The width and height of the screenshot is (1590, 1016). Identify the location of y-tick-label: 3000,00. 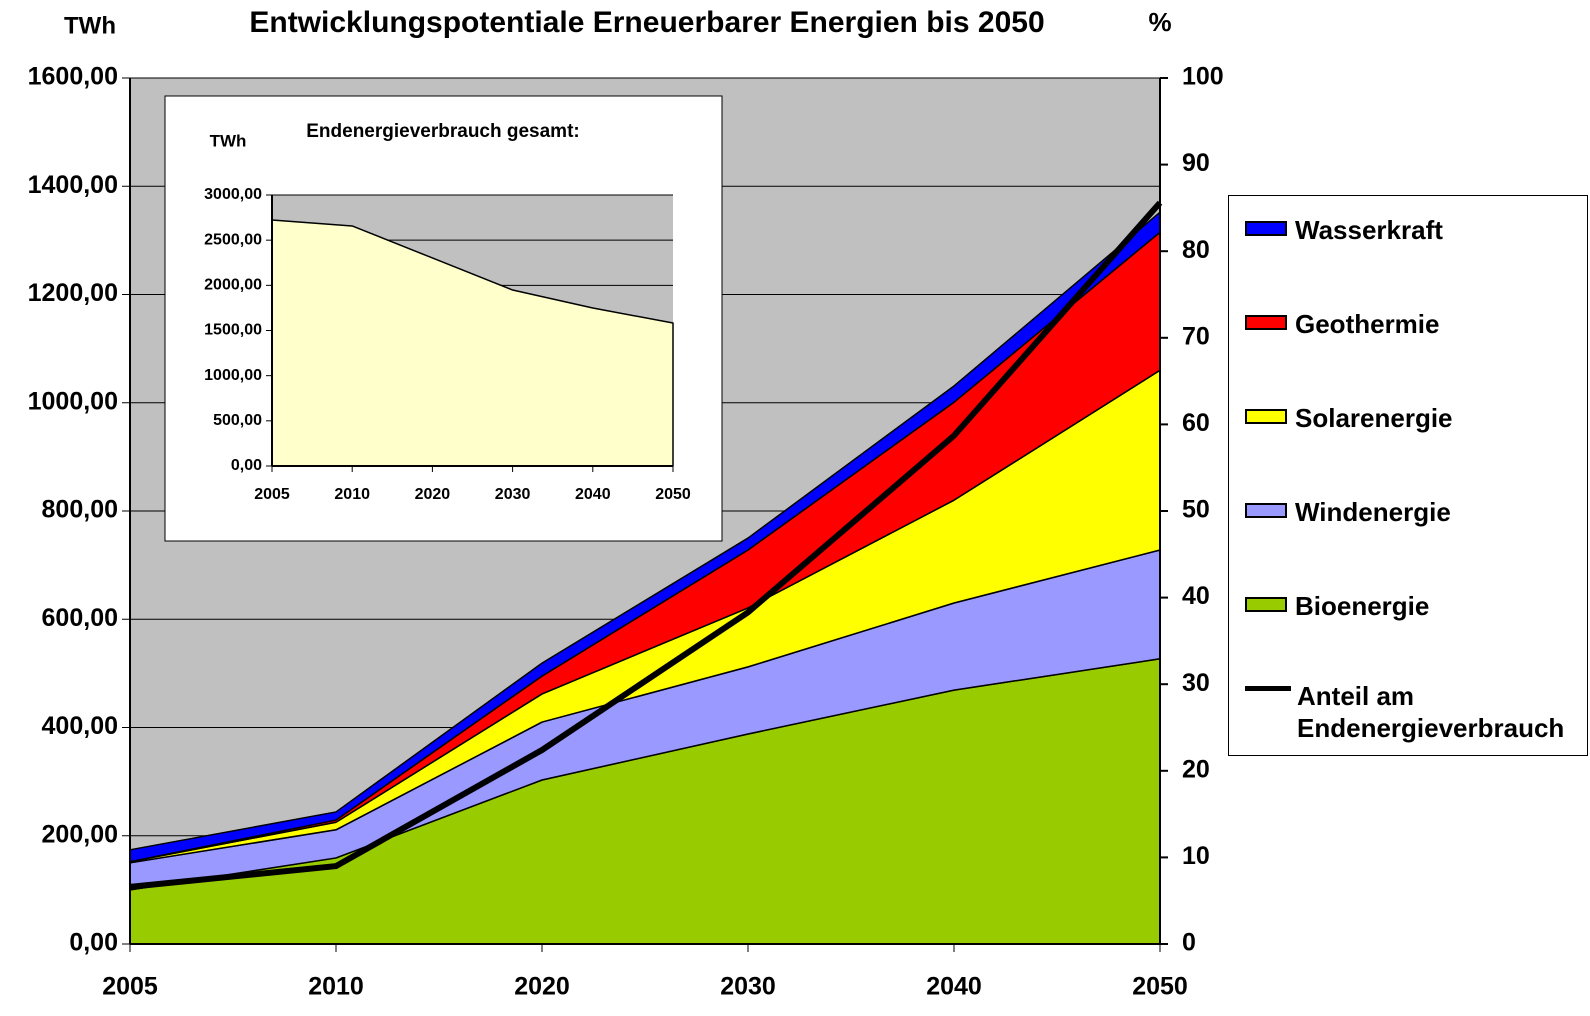
(233, 194).